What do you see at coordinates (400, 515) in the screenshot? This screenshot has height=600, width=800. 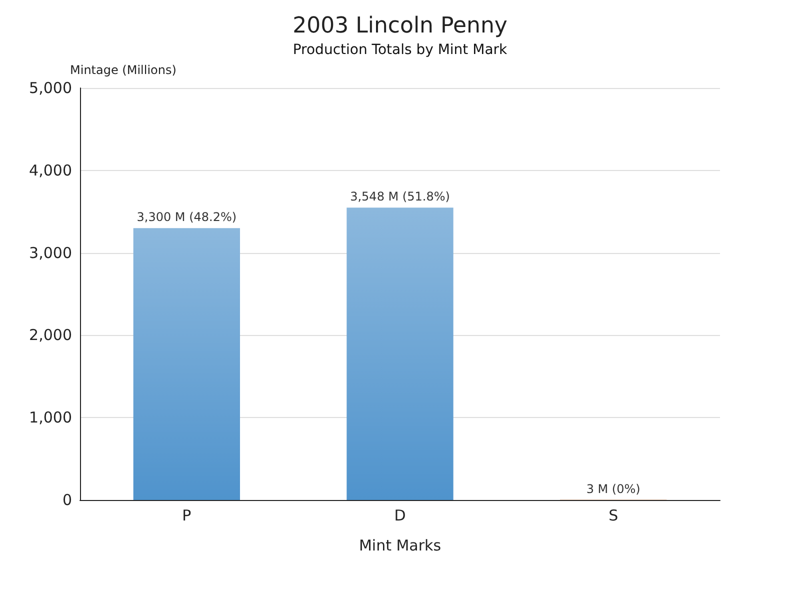 I see `x-tick-label: D` at bounding box center [400, 515].